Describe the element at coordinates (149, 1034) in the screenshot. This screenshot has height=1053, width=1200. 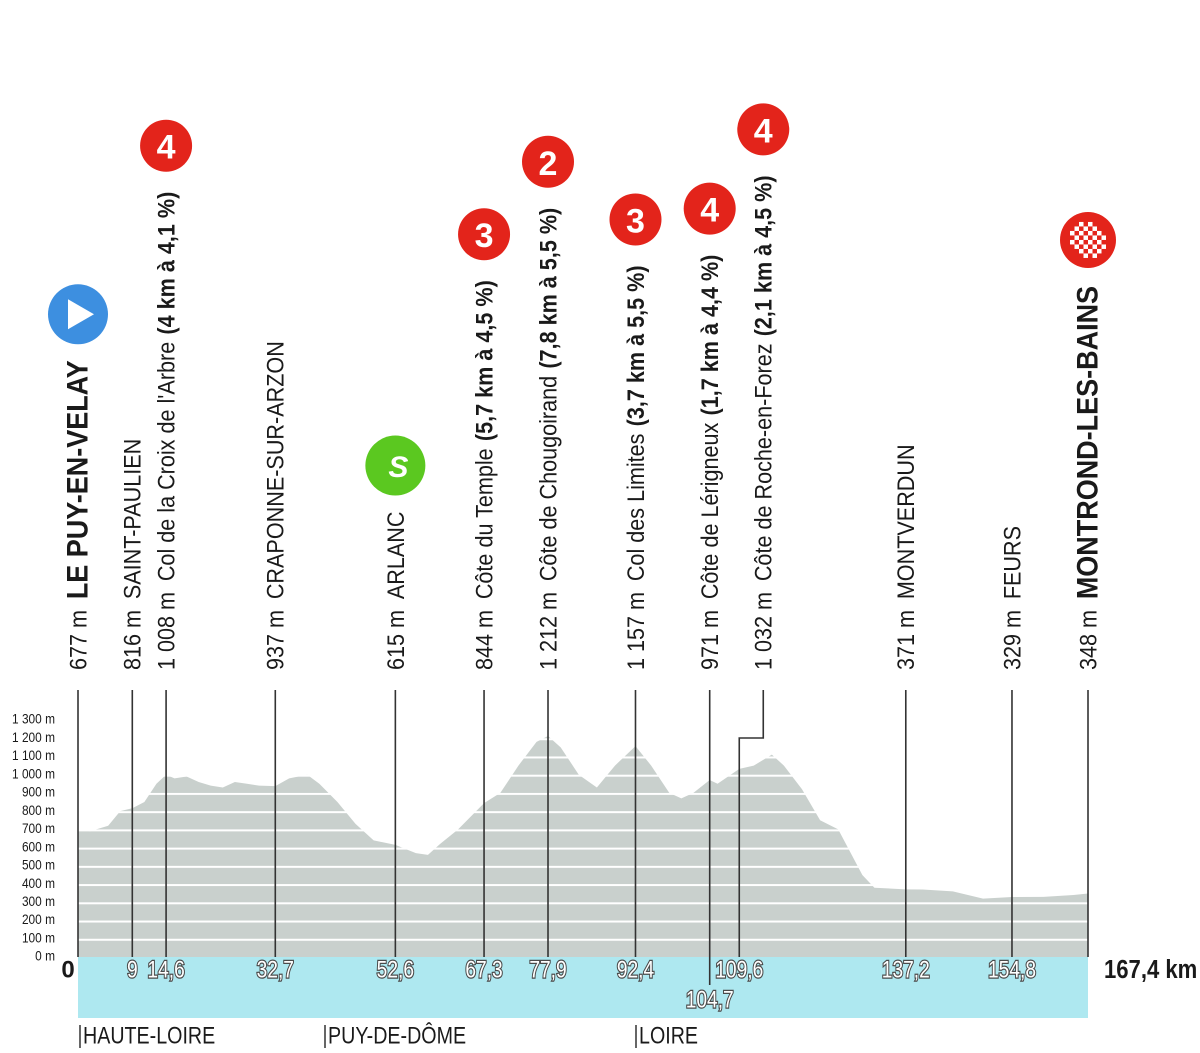
I see `region-label: HAUTE-LOIRE` at that location.